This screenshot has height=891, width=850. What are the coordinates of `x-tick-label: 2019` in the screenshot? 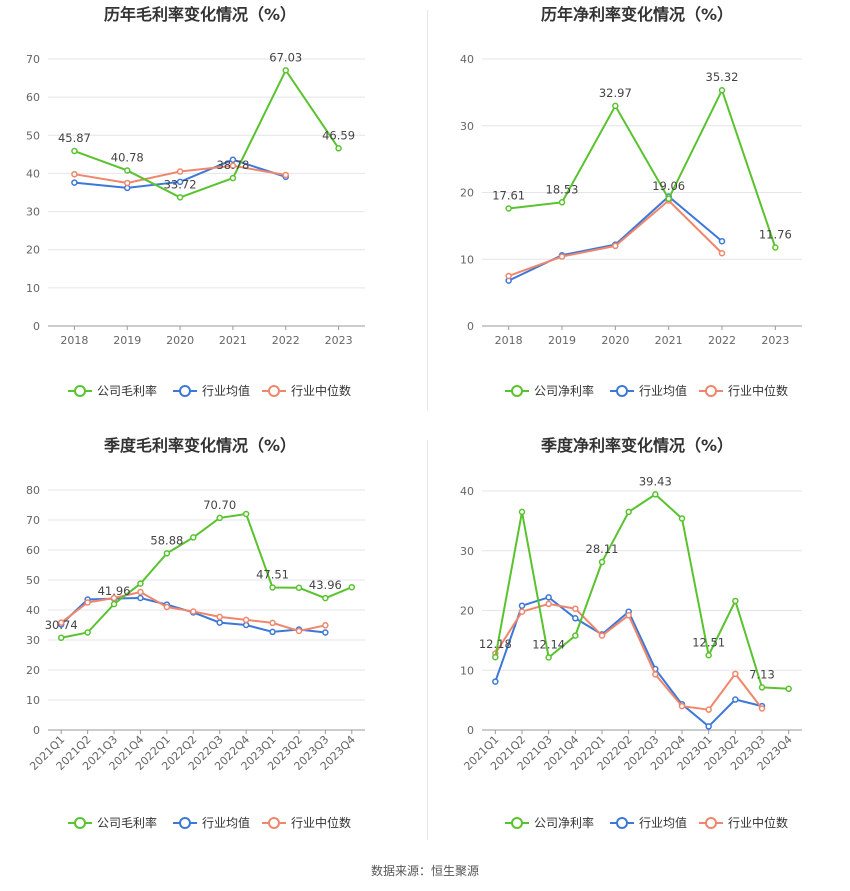 It's located at (562, 340).